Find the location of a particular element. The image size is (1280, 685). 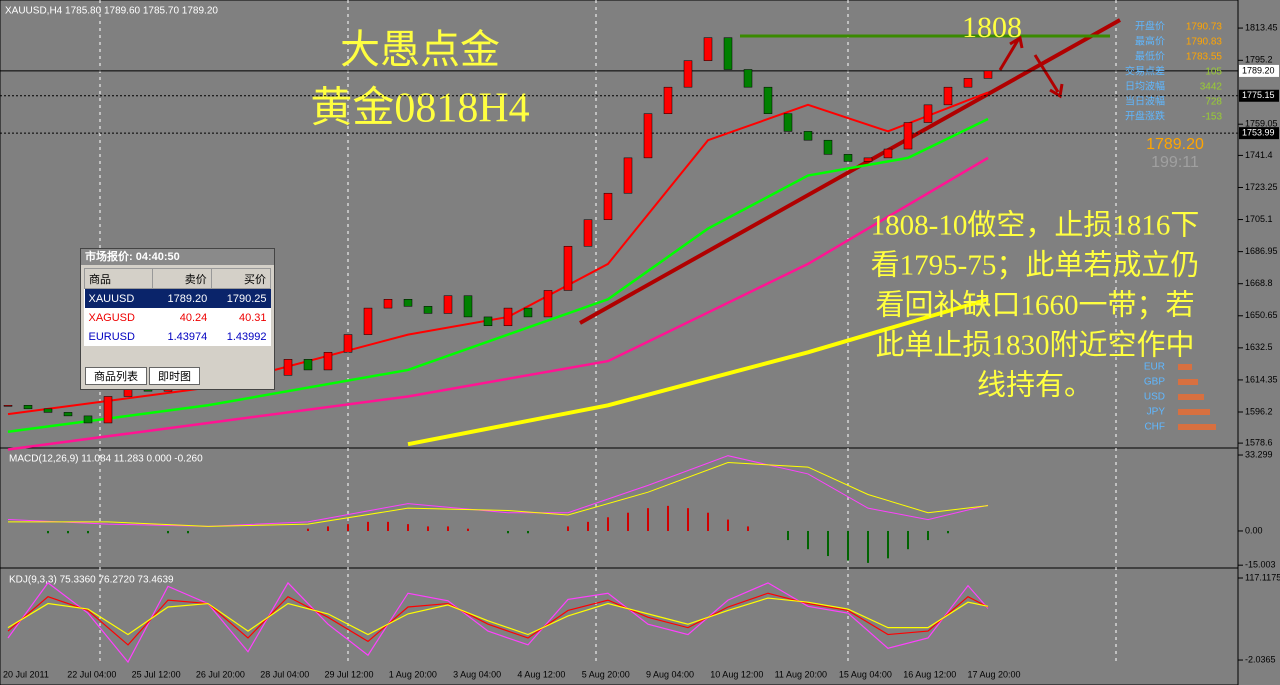

y-tick-label: 1686.95 is located at coordinates (1261, 251).